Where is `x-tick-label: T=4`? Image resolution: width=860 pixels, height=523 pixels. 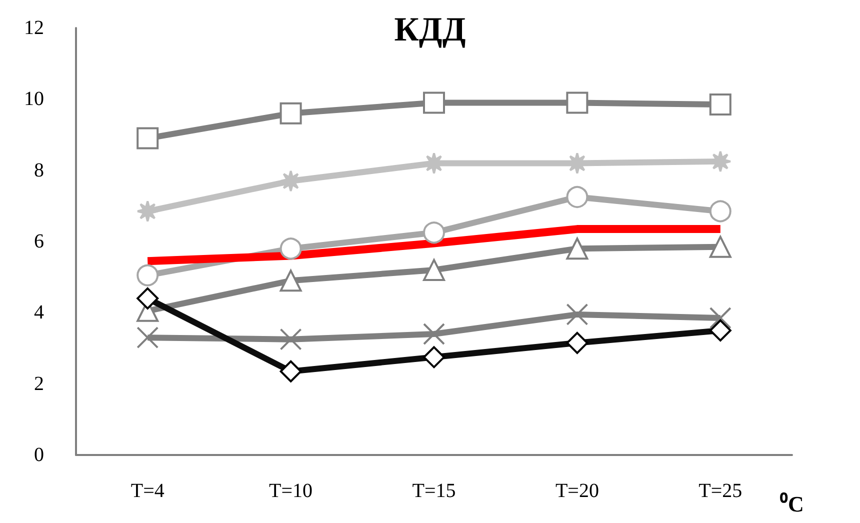
x-tick-label: T=4 is located at coordinates (147, 491).